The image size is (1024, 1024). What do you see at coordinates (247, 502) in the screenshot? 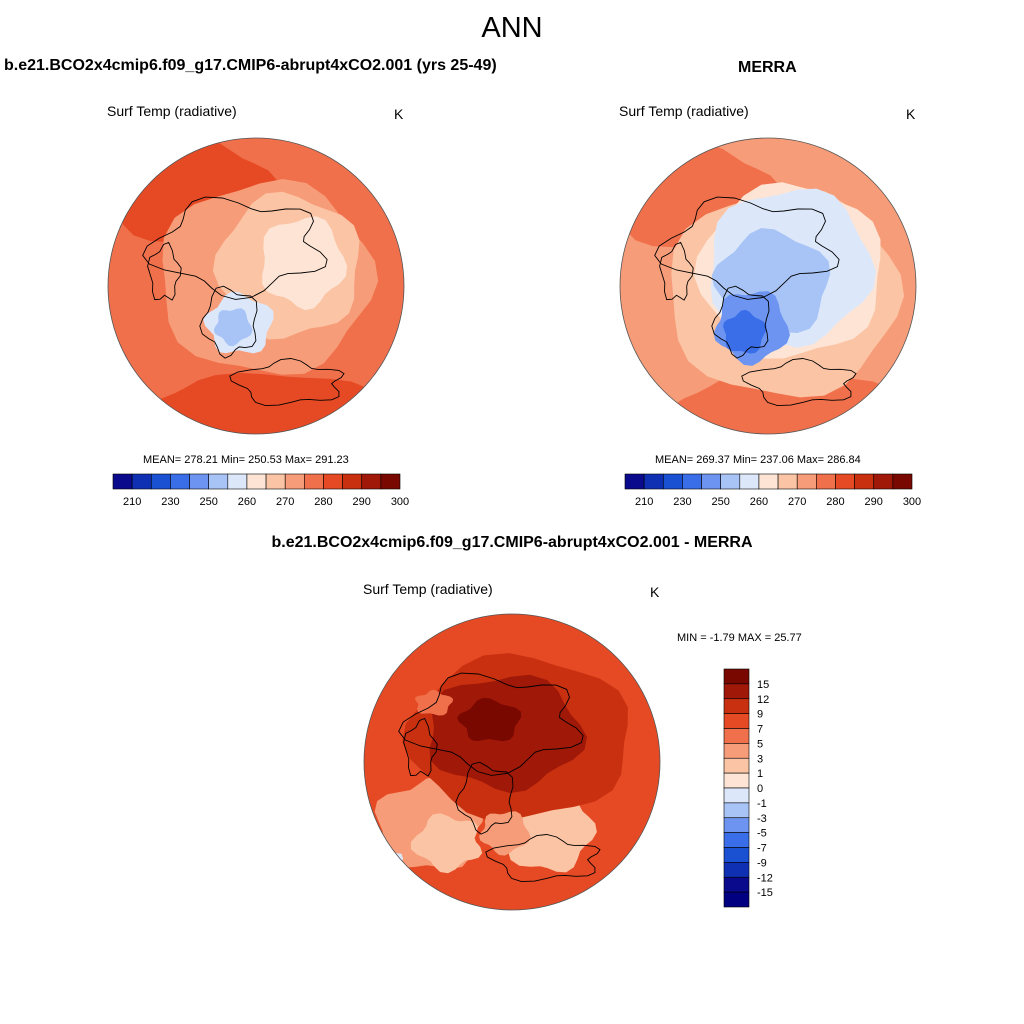
I see `colorbar-tick-label: 260` at bounding box center [247, 502].